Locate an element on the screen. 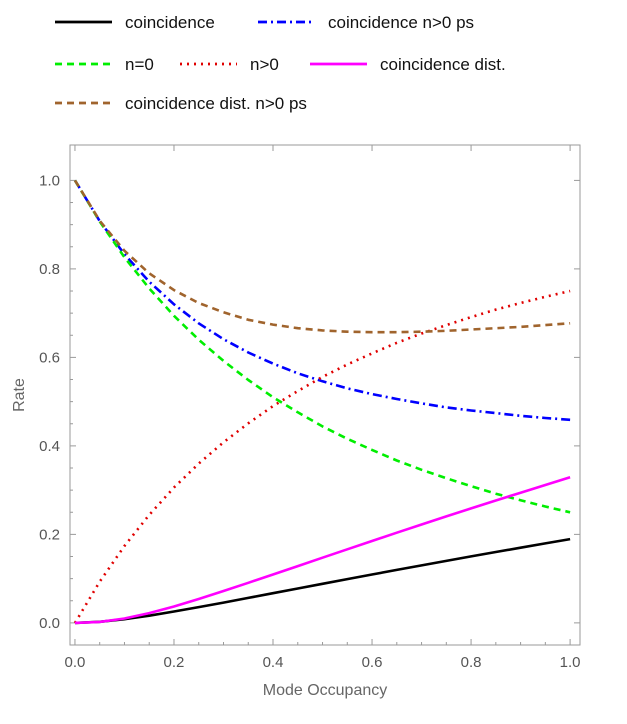 This screenshot has height=724, width=627. y-axis-label: Rate is located at coordinates (19, 395).